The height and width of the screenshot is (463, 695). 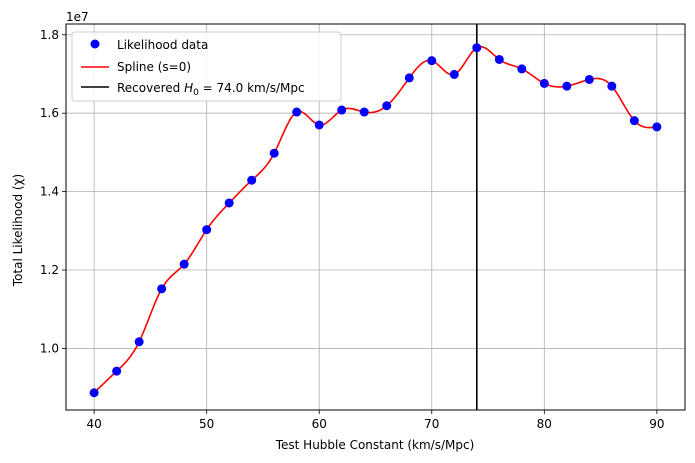 I want to click on x-axis-ticks: 40 50 60 70 80 90, so click(x=375, y=420).